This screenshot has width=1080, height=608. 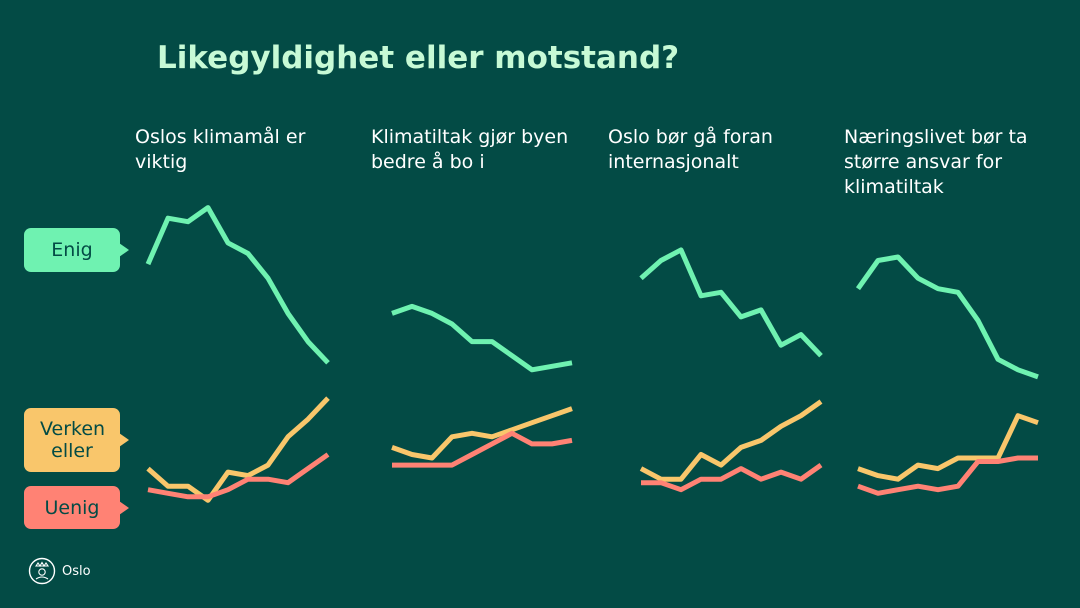 I want to click on chart-2-title: Klimatiltak gjør byen bedre å bo i, so click(x=470, y=149).